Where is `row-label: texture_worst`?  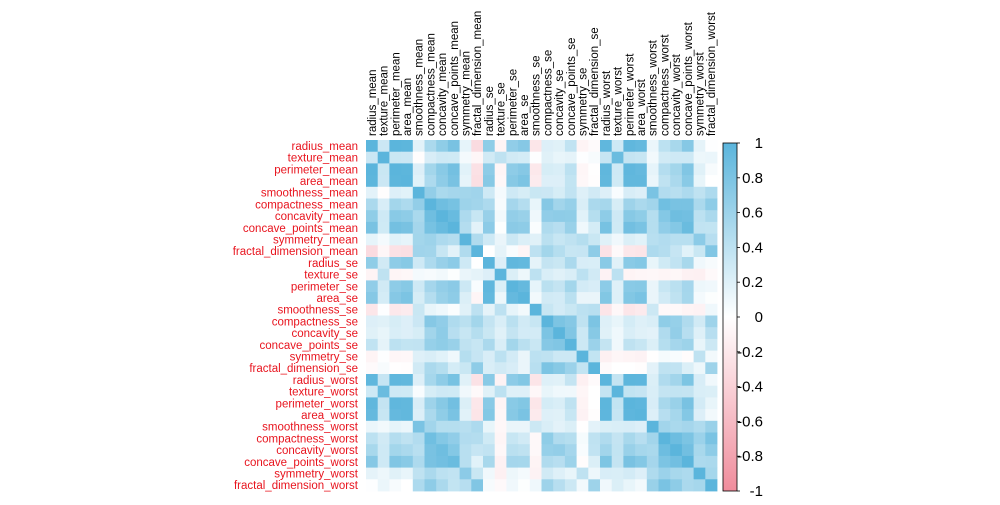 row-label: texture_worst is located at coordinates (324, 393).